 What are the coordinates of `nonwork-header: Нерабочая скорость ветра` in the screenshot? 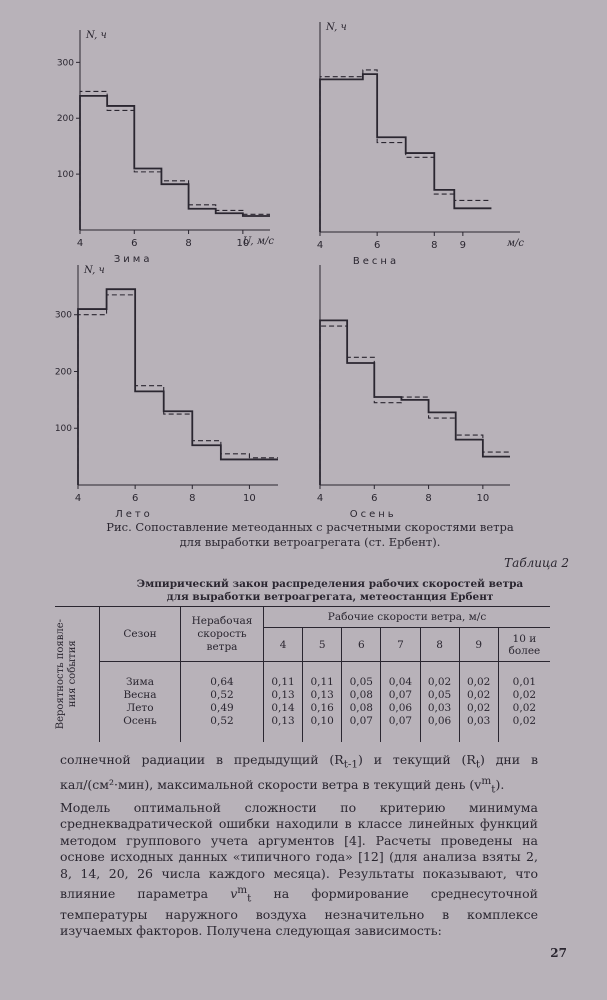 It's located at (222, 634).